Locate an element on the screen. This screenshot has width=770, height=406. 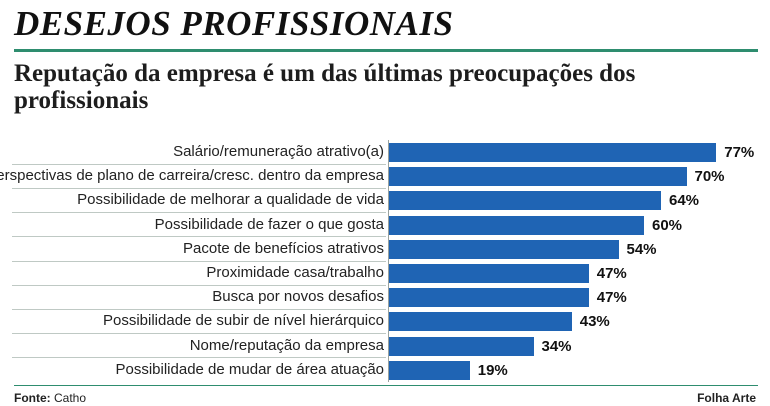
bar-row: Salário/remuneração atrativo(a) 77% is located at coordinates (385, 152).